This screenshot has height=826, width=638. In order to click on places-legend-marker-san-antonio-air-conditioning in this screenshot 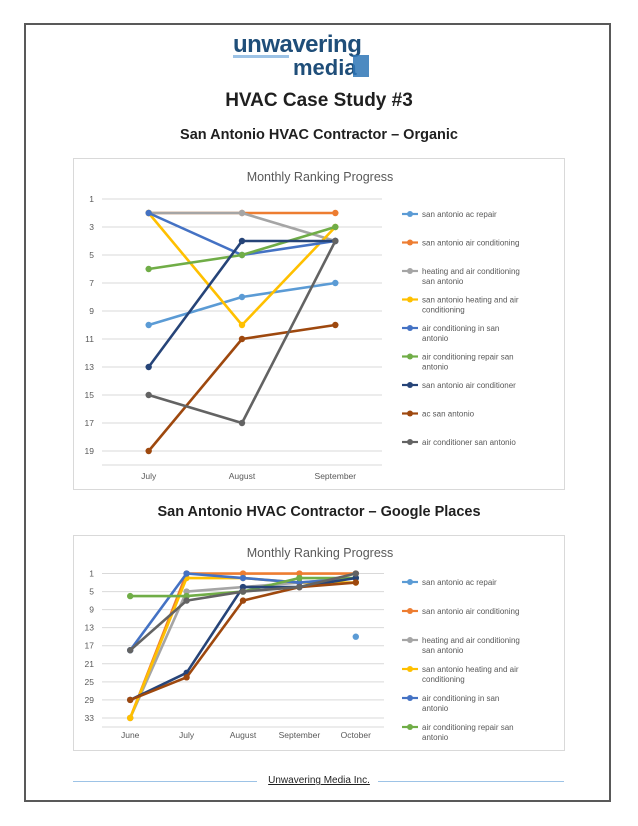, I will do `click(410, 611)`.